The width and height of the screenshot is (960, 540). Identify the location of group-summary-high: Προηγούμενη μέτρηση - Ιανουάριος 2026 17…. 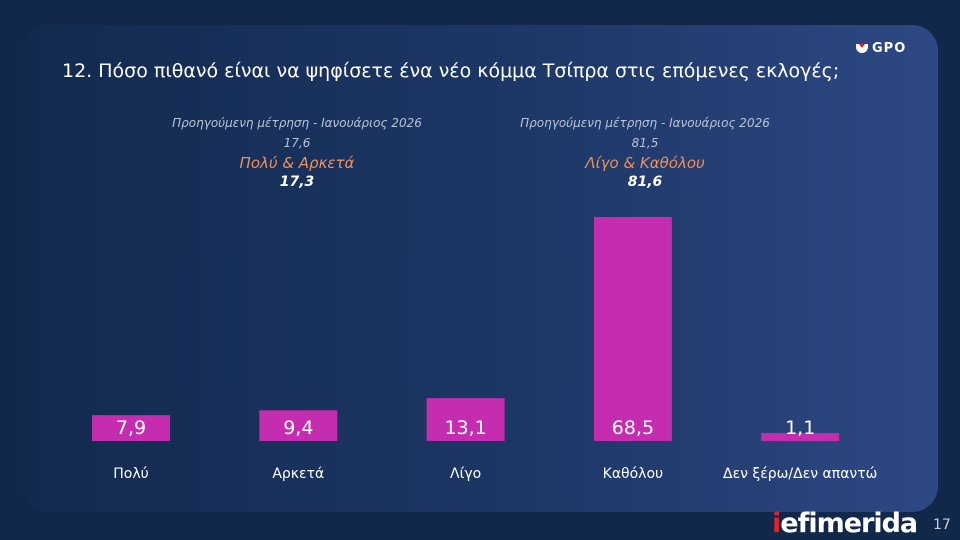
(297, 153).